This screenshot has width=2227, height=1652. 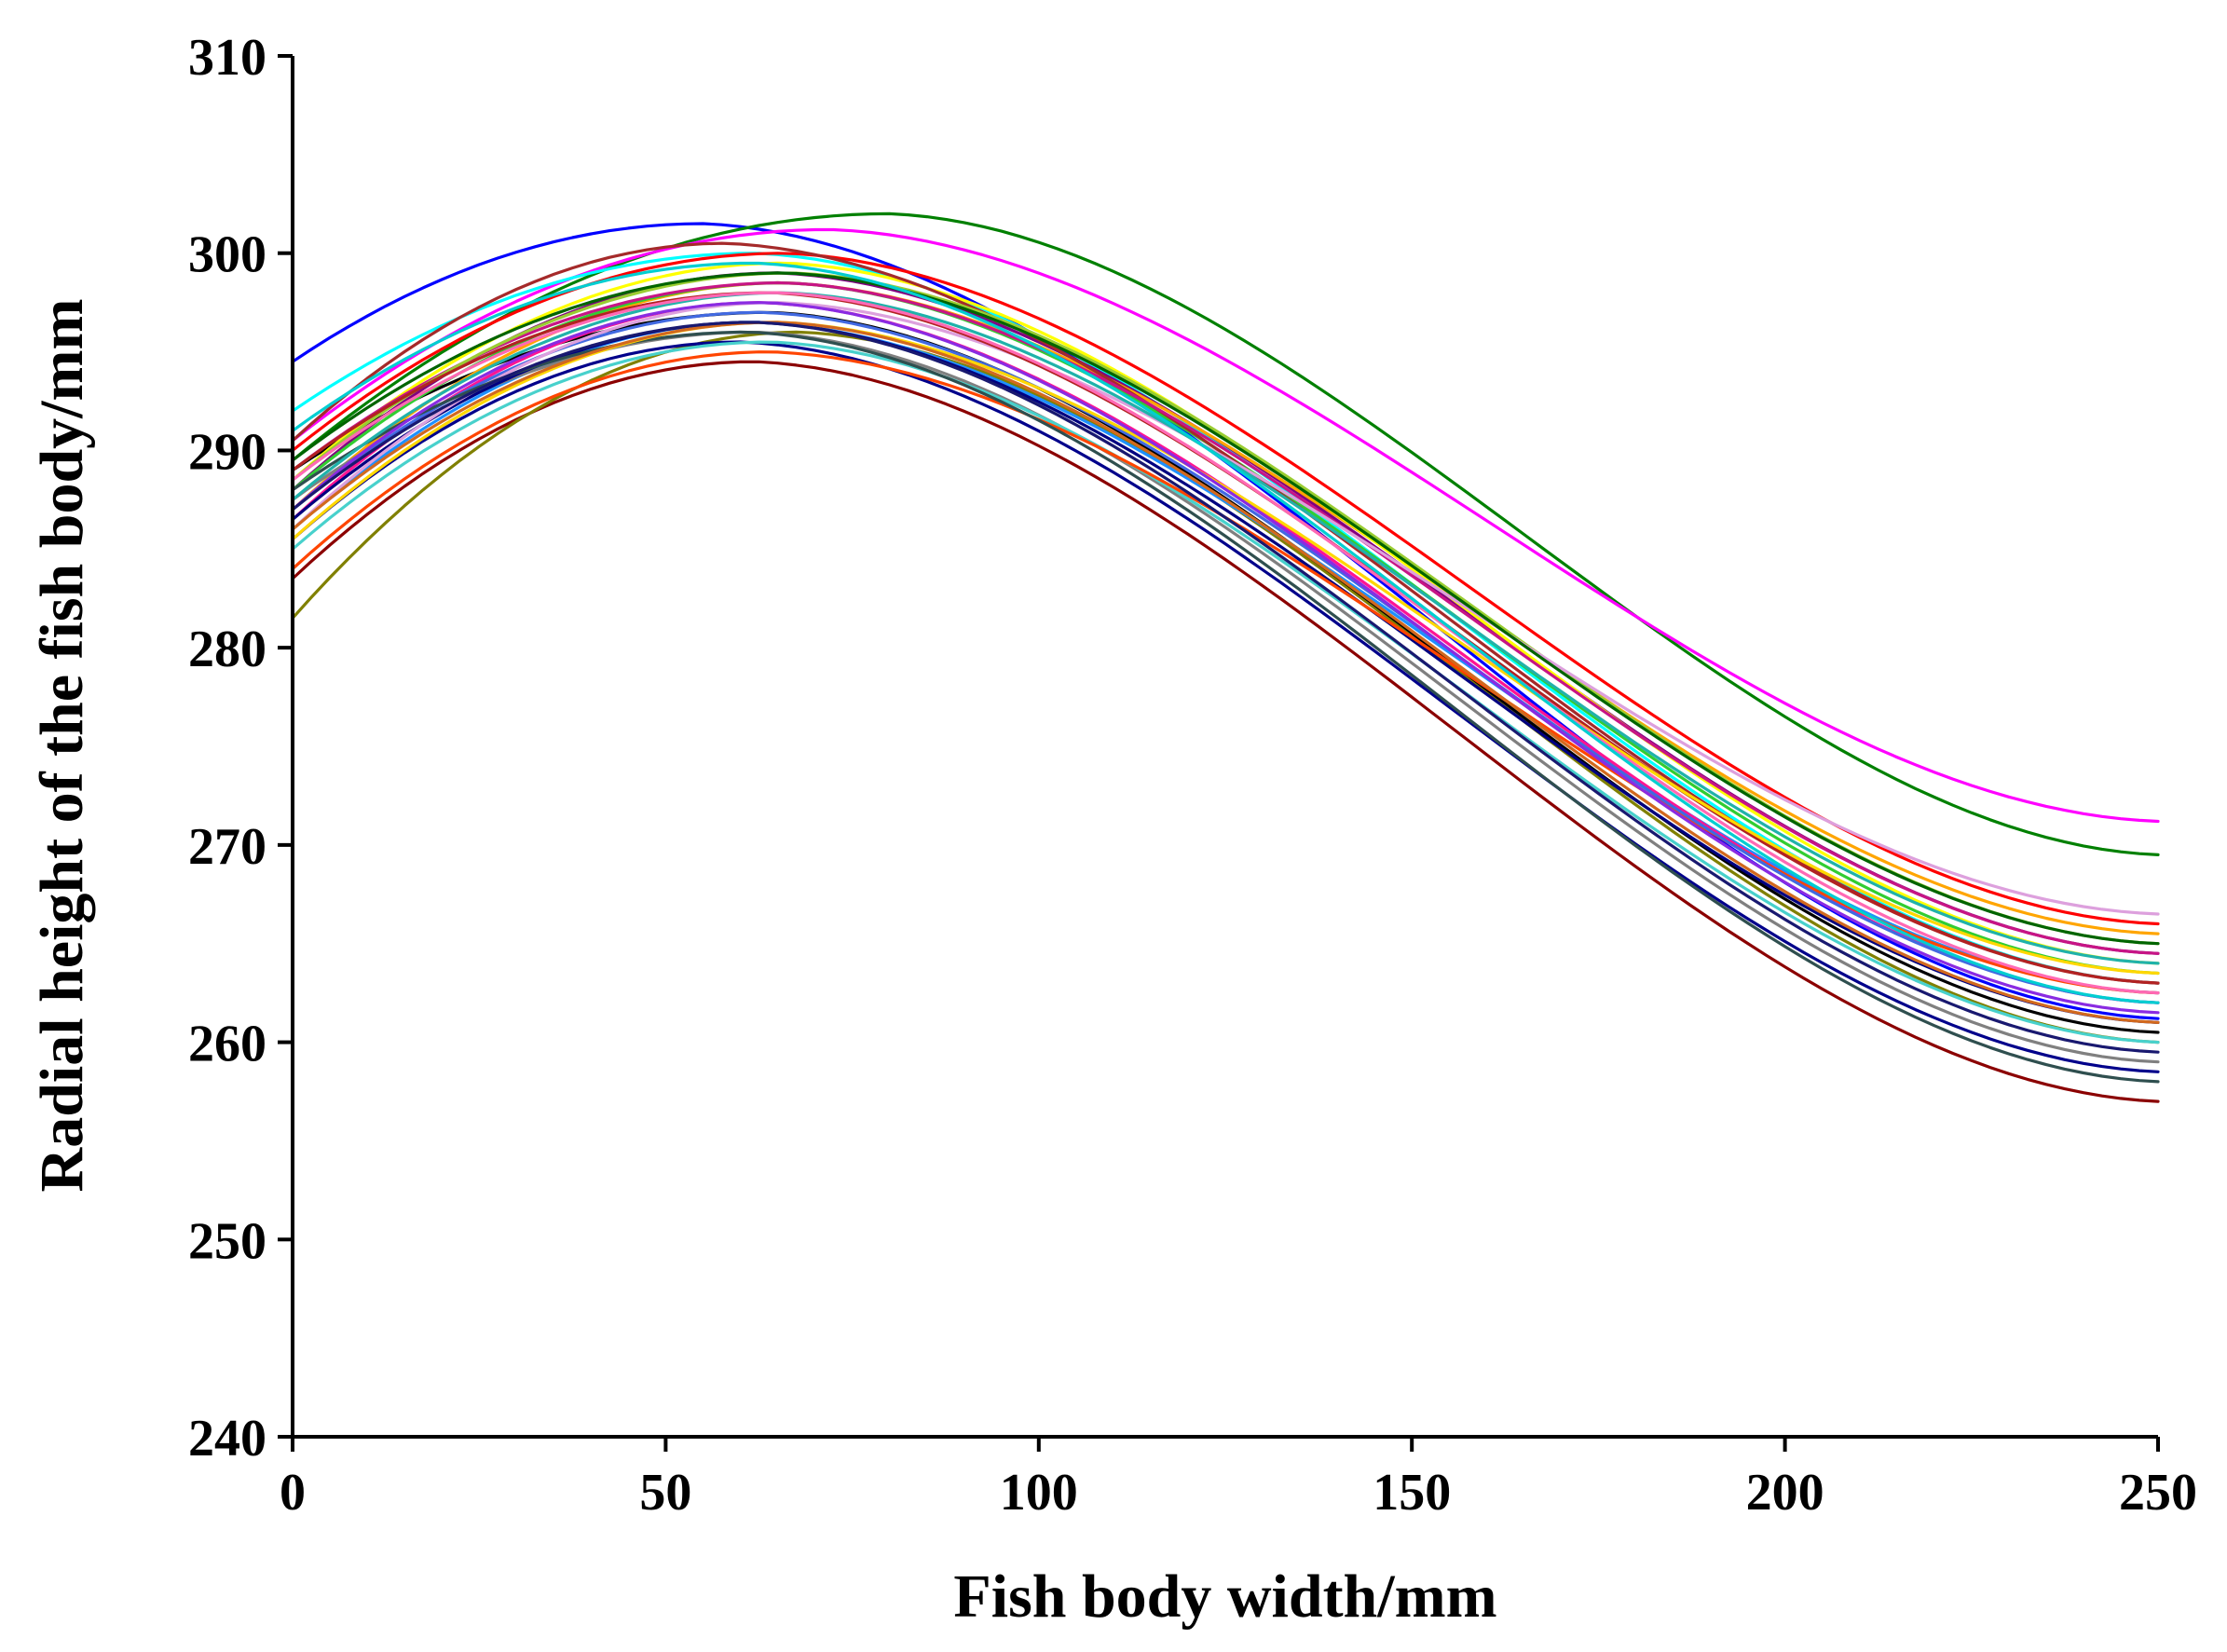 I want to click on x-tick-label: 150, so click(x=1412, y=1493).